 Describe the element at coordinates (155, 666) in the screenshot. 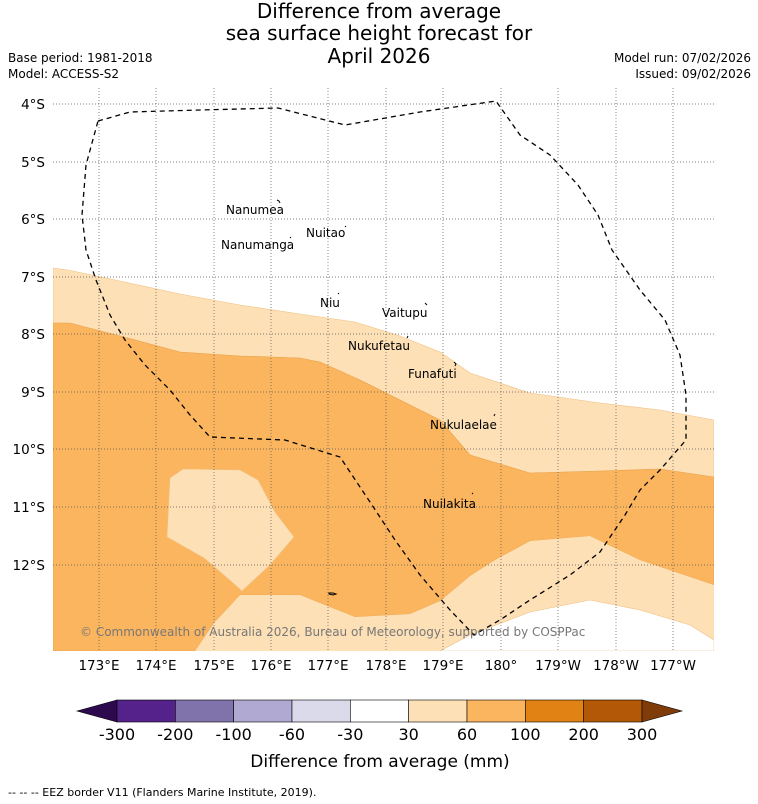

I see `lon-tick: 174°E` at that location.